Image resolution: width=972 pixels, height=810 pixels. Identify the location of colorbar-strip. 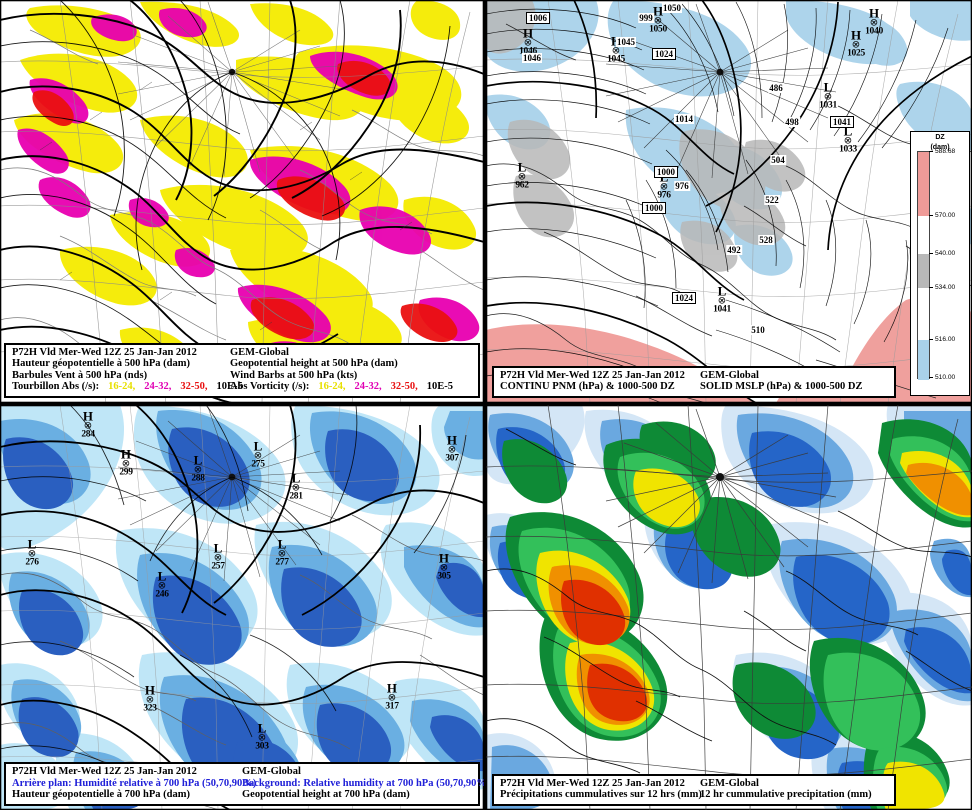
(923, 266).